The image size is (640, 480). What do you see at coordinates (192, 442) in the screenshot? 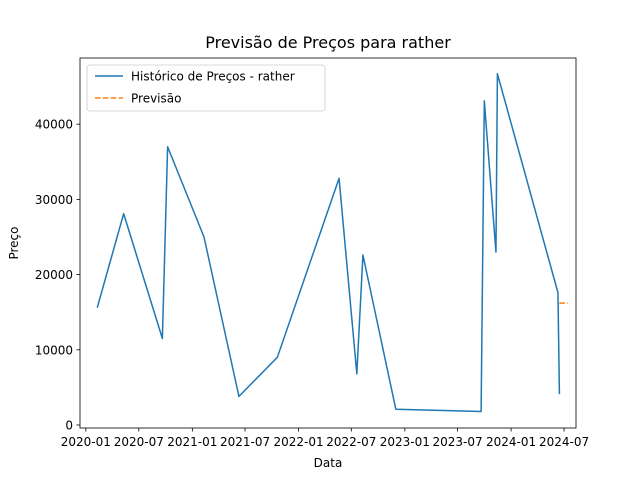
I see `x-tick-label: 2021-01` at bounding box center [192, 442].